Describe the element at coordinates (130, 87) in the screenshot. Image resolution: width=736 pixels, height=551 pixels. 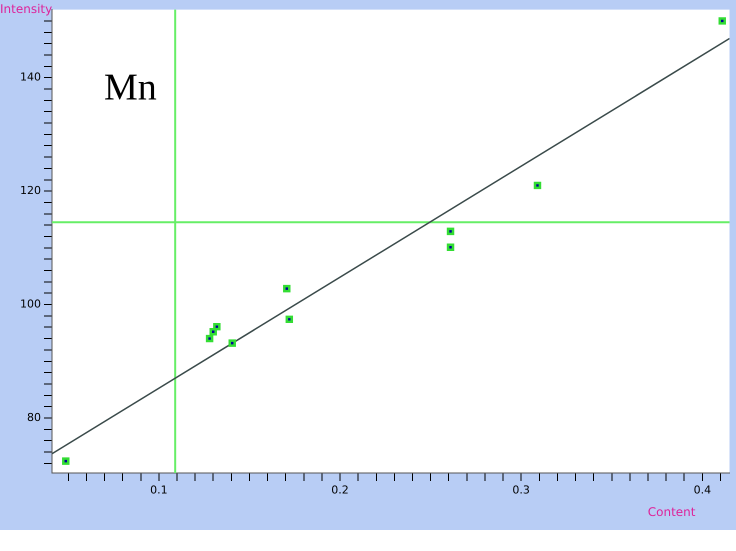
I see `text: Mn` at that location.